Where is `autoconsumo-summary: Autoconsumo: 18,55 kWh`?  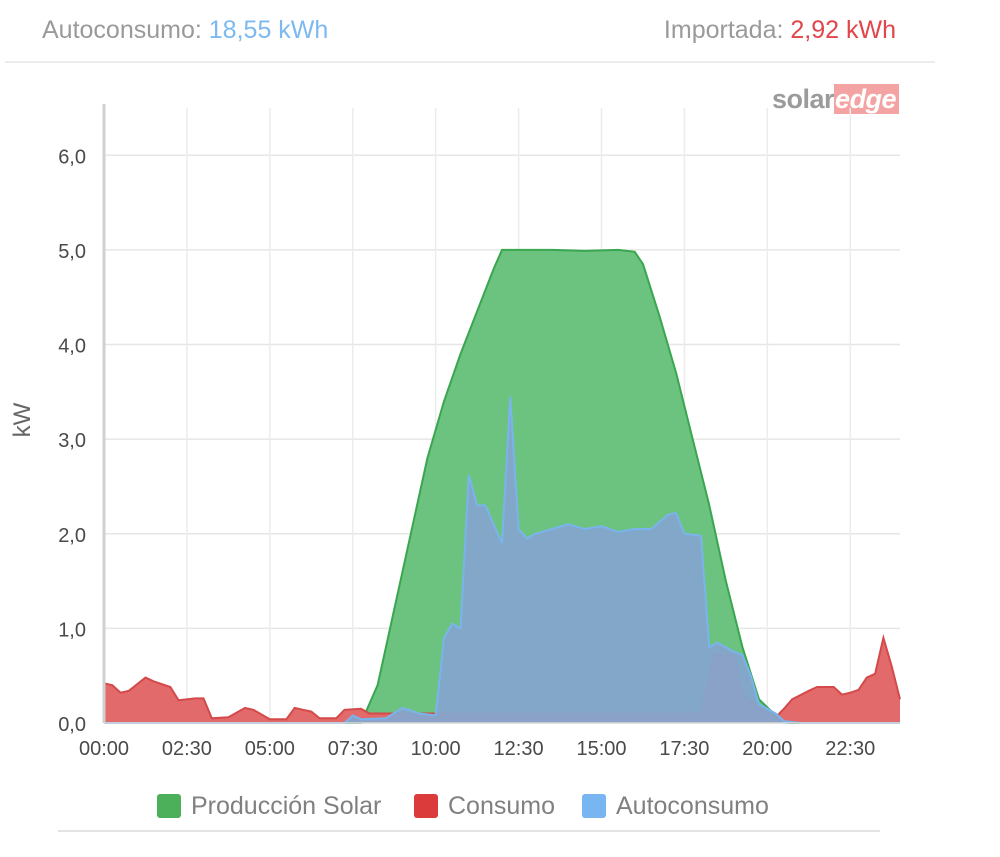 autoconsumo-summary: Autoconsumo: 18,55 kWh is located at coordinates (185, 30).